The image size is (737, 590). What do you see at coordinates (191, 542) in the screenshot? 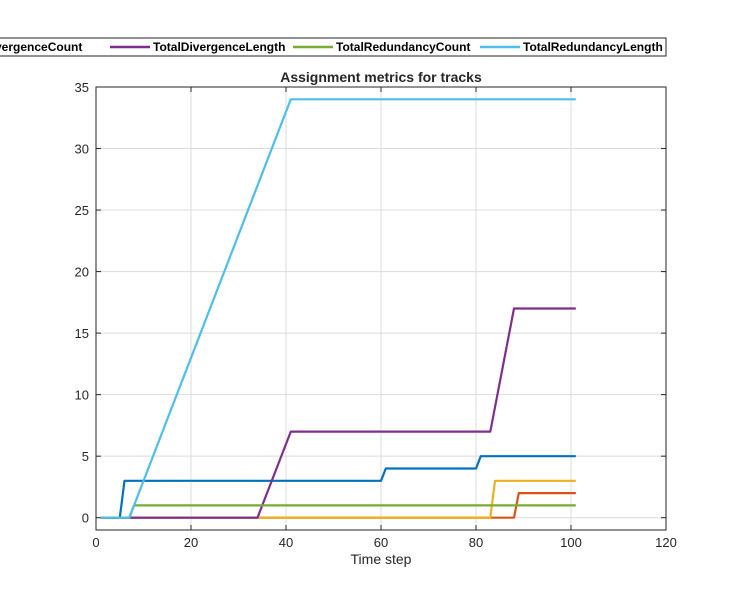
I see `x-tick-label: 20` at bounding box center [191, 542].